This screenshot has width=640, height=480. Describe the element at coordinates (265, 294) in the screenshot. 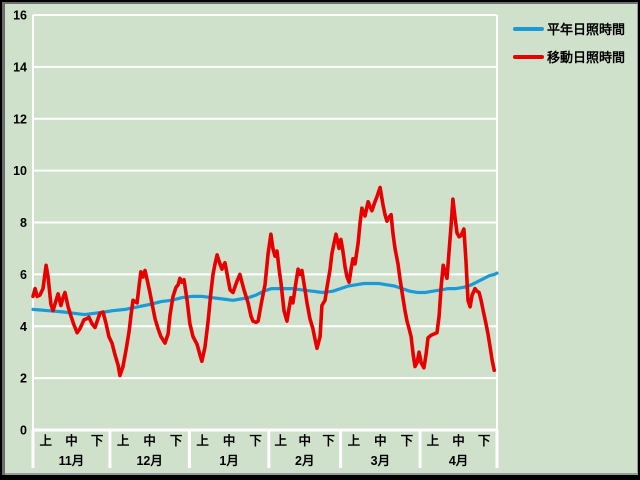

I see `series-line-normal-sunshine` at that location.